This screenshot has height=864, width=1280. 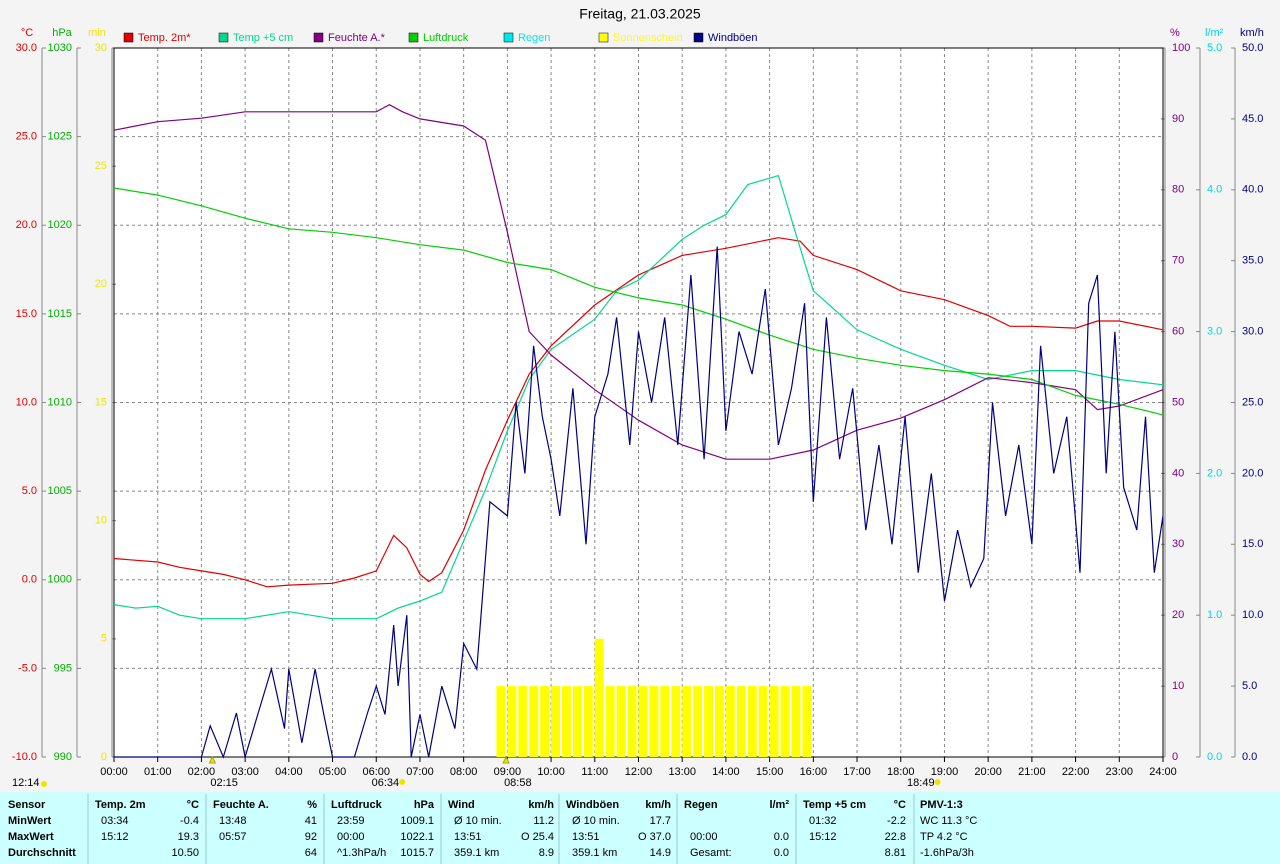 What do you see at coordinates (424, 805) in the screenshot?
I see `table-header: hPa` at bounding box center [424, 805].